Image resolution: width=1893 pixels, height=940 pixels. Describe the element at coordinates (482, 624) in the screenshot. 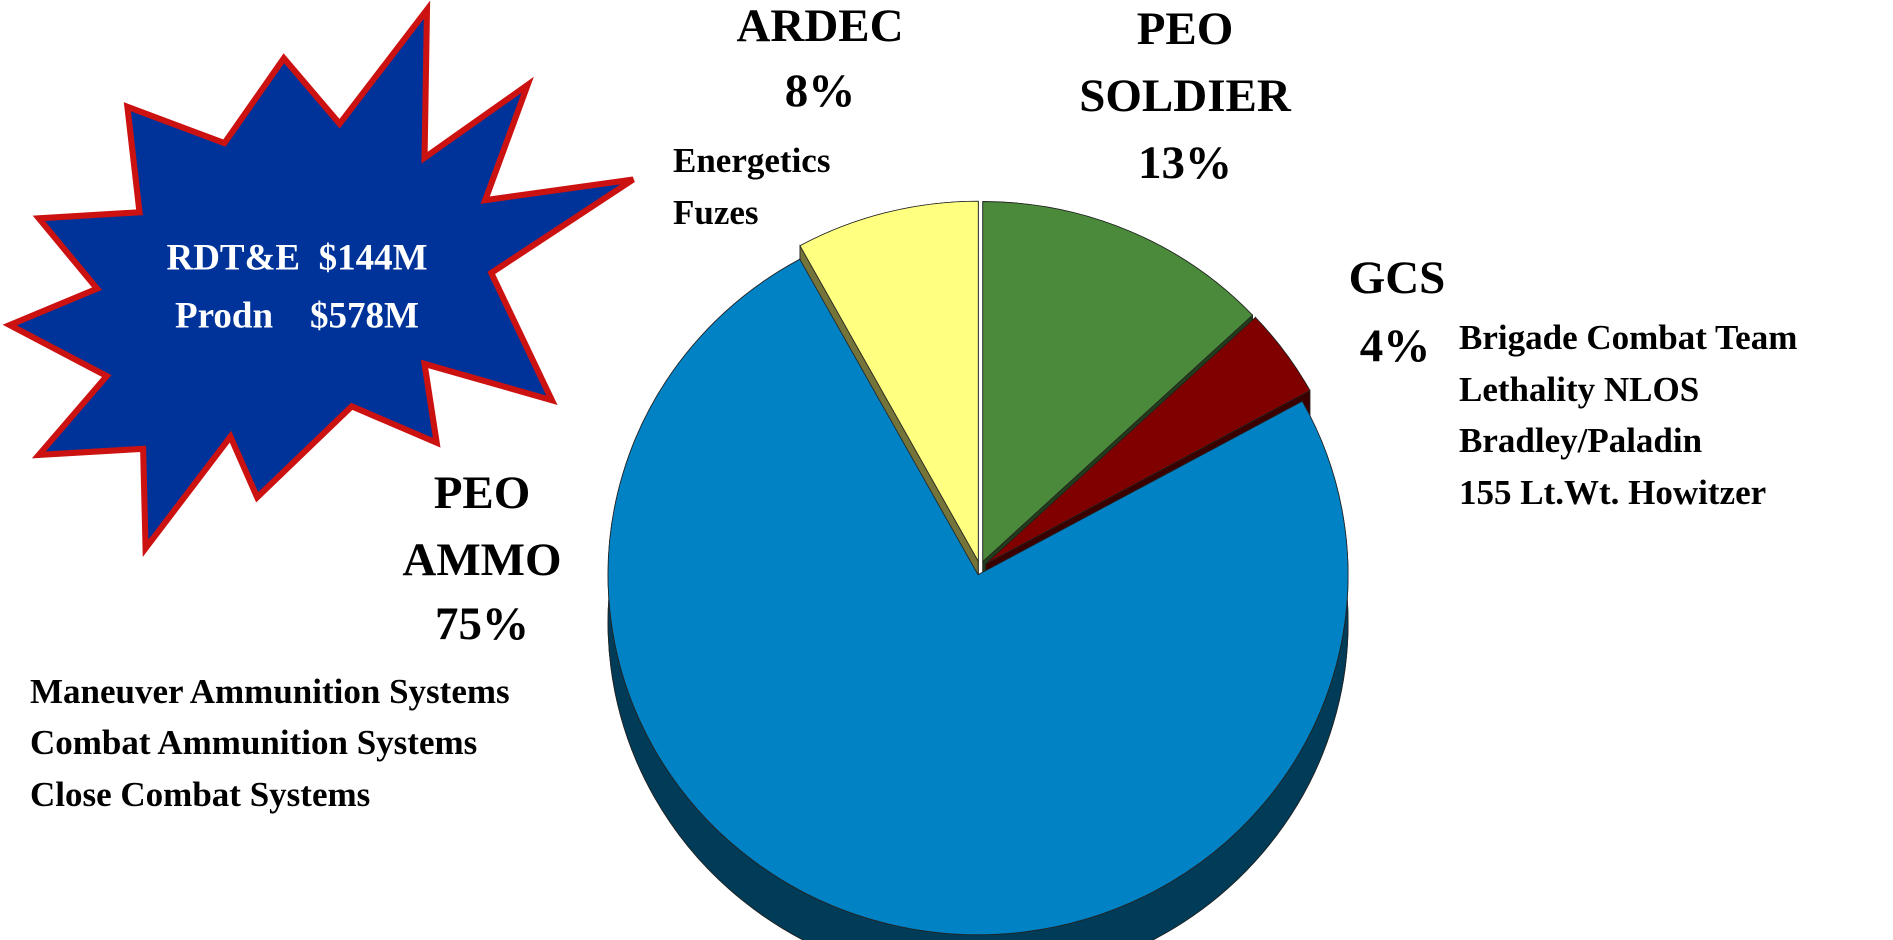

I see `value-label: 75%` at that location.